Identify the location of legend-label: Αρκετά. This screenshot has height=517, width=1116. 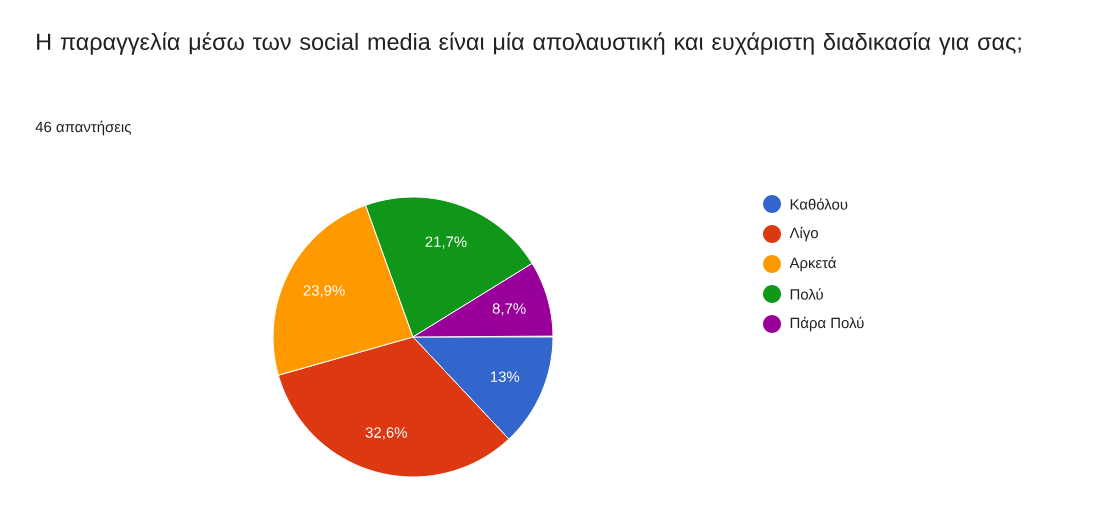
(813, 264).